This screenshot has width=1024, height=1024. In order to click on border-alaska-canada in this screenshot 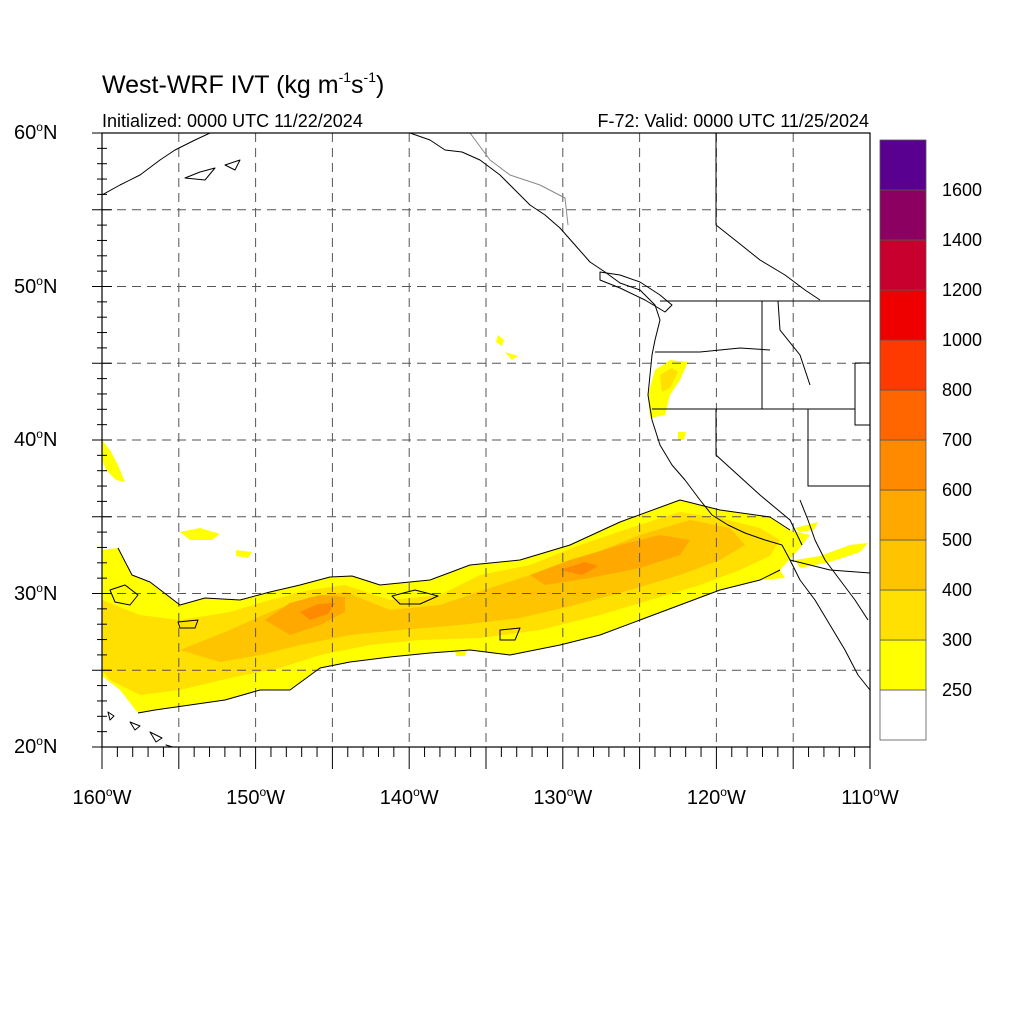, I will do `click(519, 179)`.